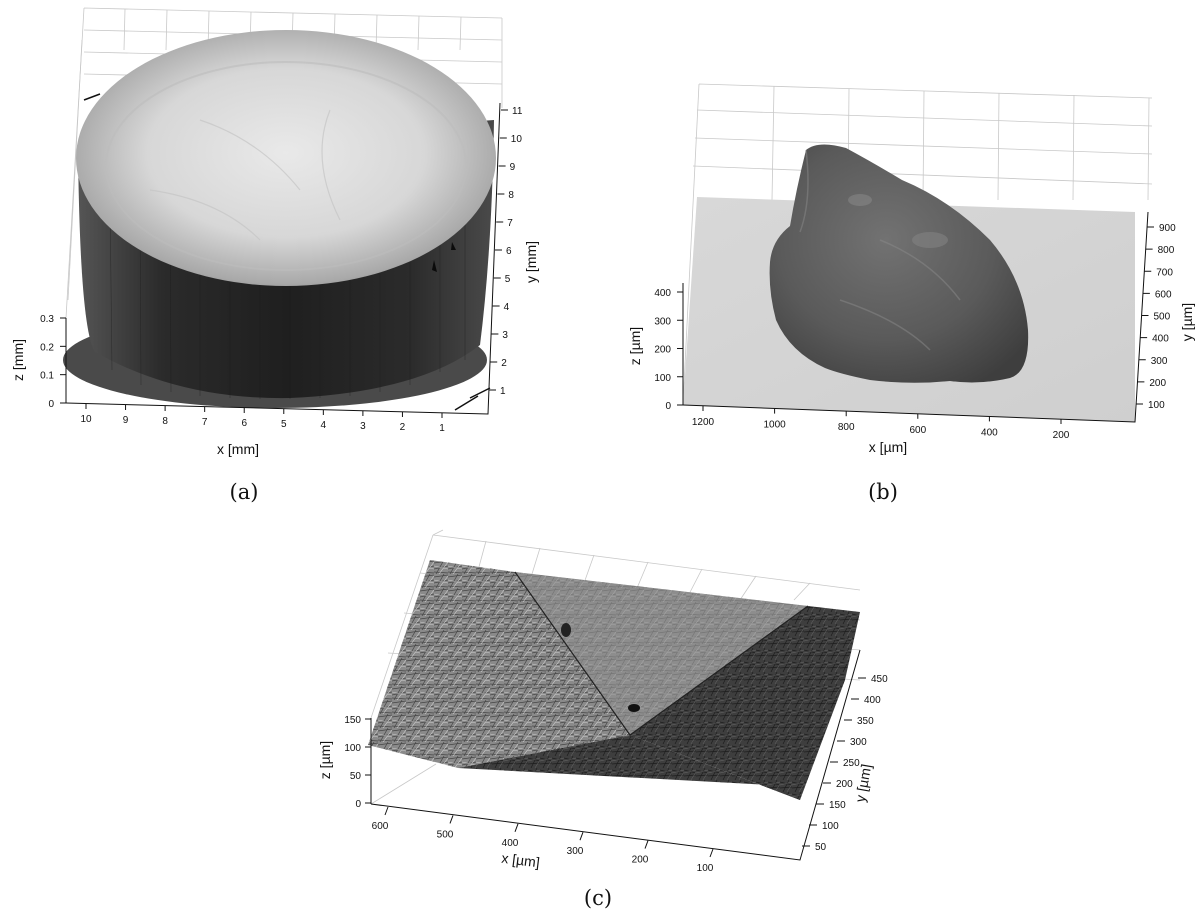 Image resolution: width=1202 pixels, height=921 pixels. Describe the element at coordinates (517, 111) in the screenshot. I see `y-ticks-label: 11` at that location.